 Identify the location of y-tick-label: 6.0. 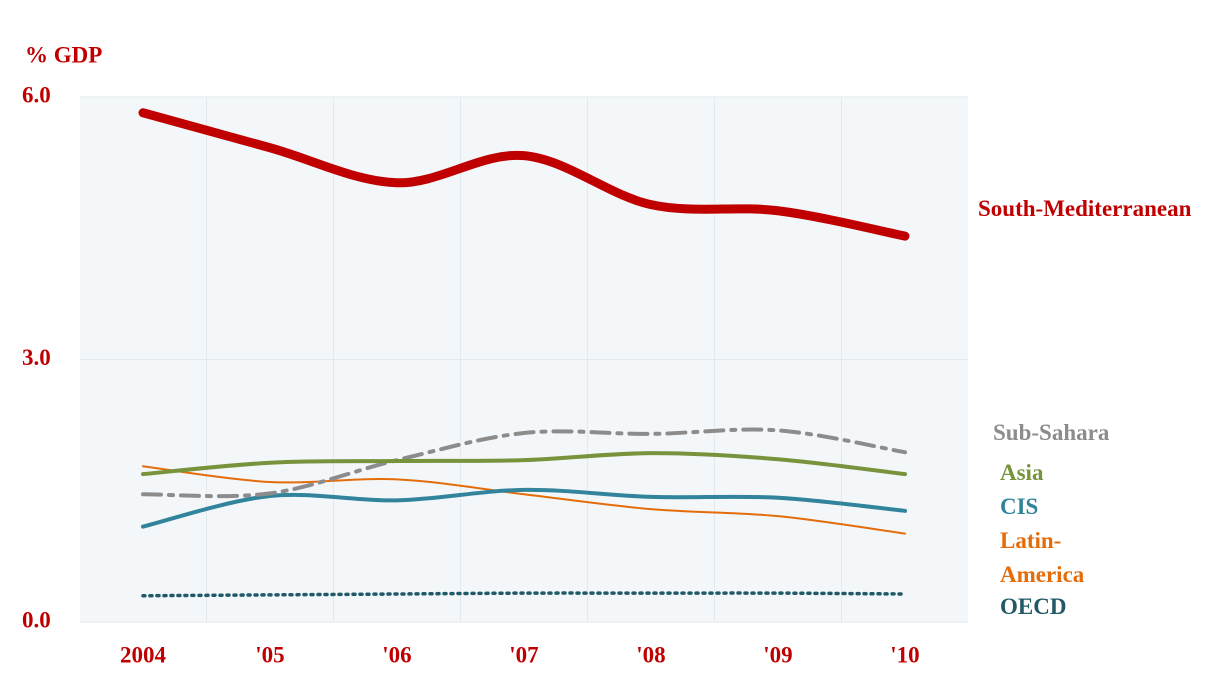
(36, 94).